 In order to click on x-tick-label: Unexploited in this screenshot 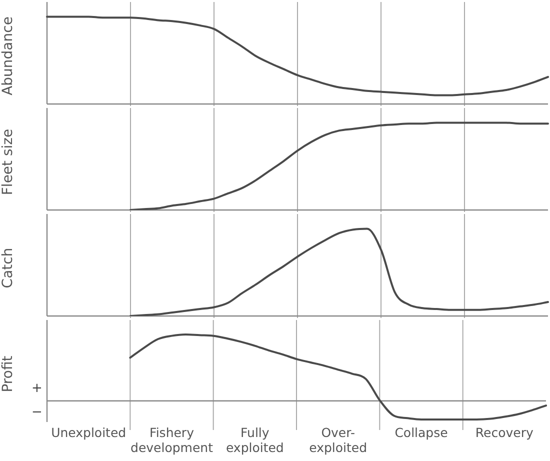, I will do `click(88, 432)`.